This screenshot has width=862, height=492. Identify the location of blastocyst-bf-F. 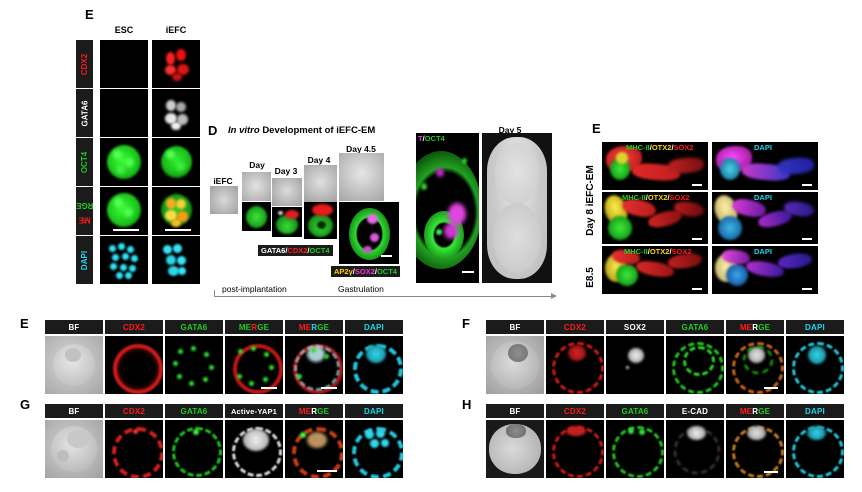
(515, 365).